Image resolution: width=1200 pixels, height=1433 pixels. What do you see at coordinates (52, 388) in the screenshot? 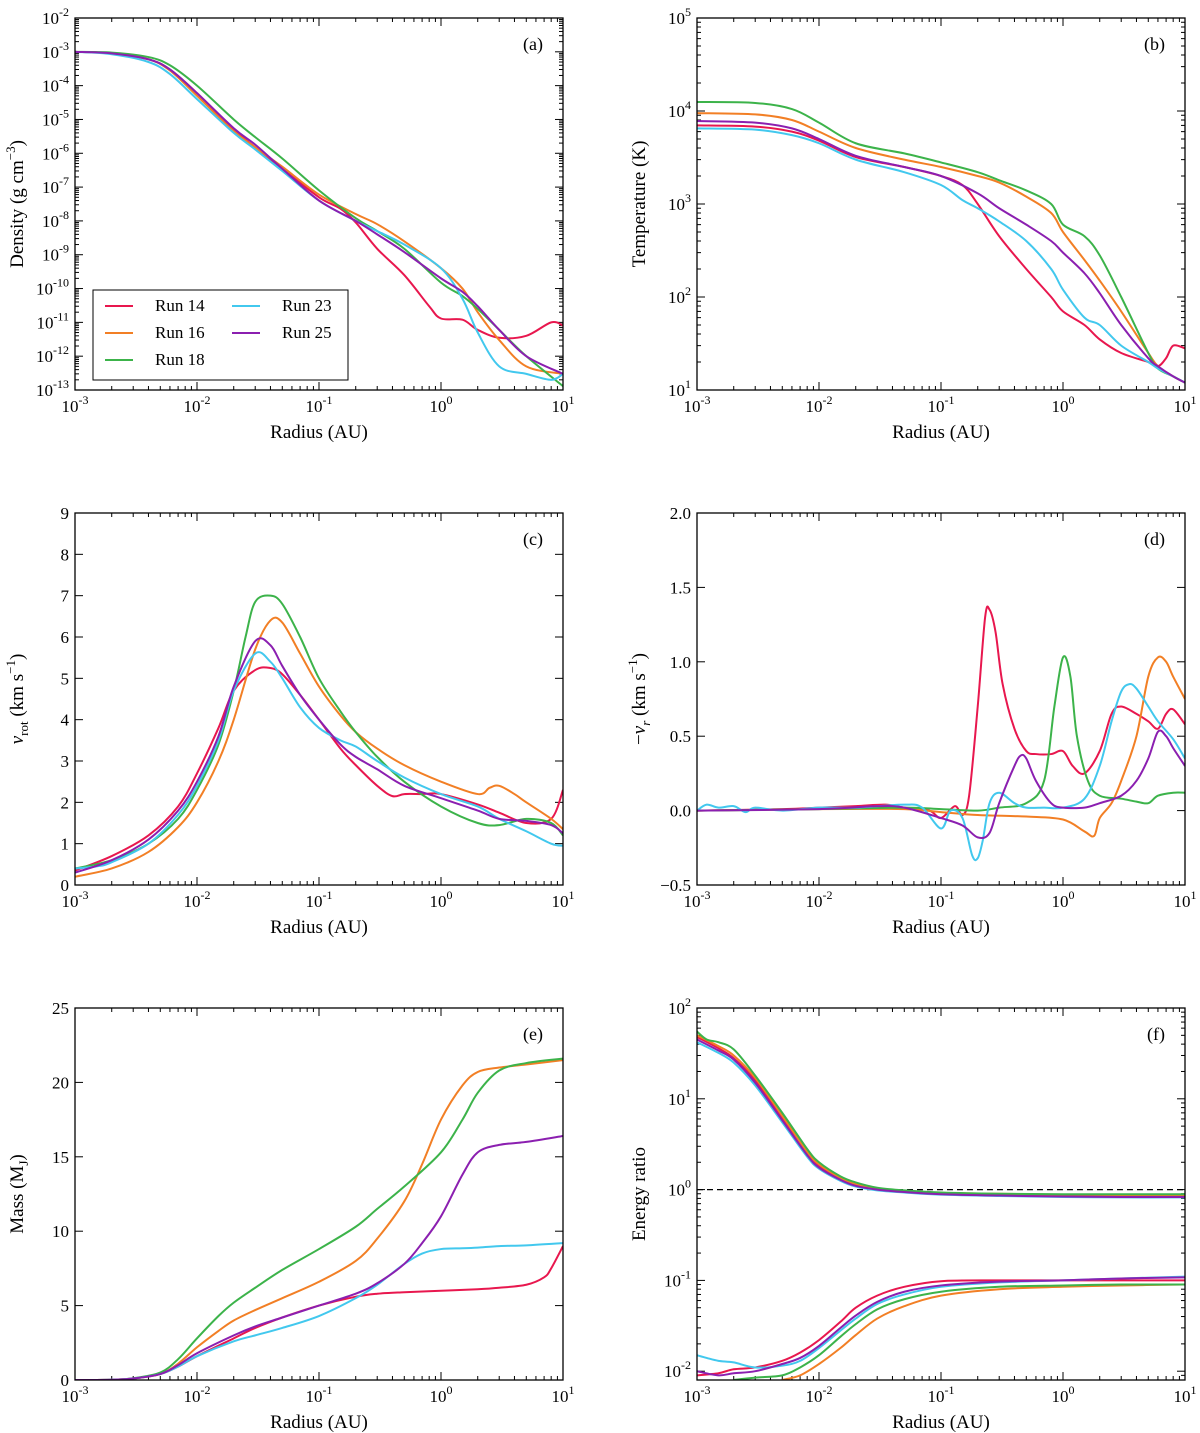
I see `y-tick-label: 10⁻¹³` at bounding box center [52, 388].